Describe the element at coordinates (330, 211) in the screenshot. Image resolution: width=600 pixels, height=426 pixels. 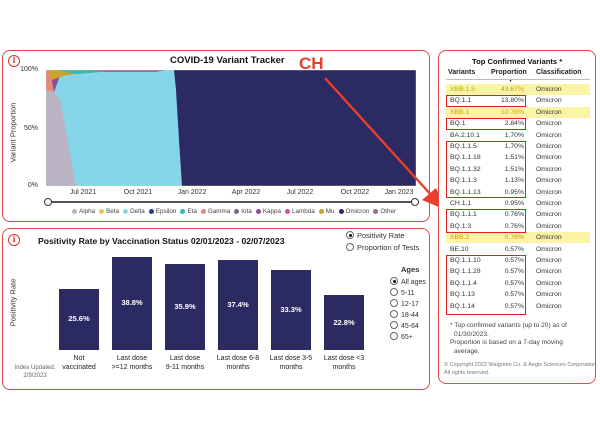
I see `legend-label: Mu` at that location.